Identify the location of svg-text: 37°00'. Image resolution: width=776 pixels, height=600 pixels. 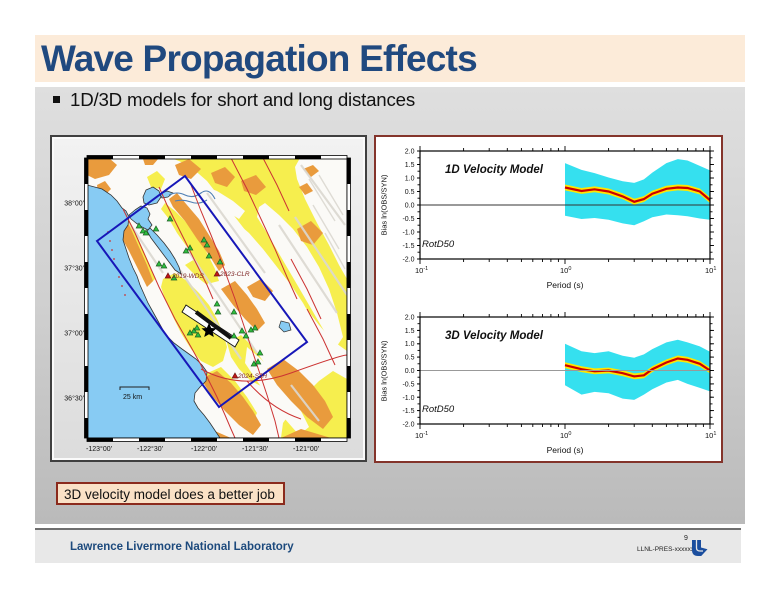
(74, 334).